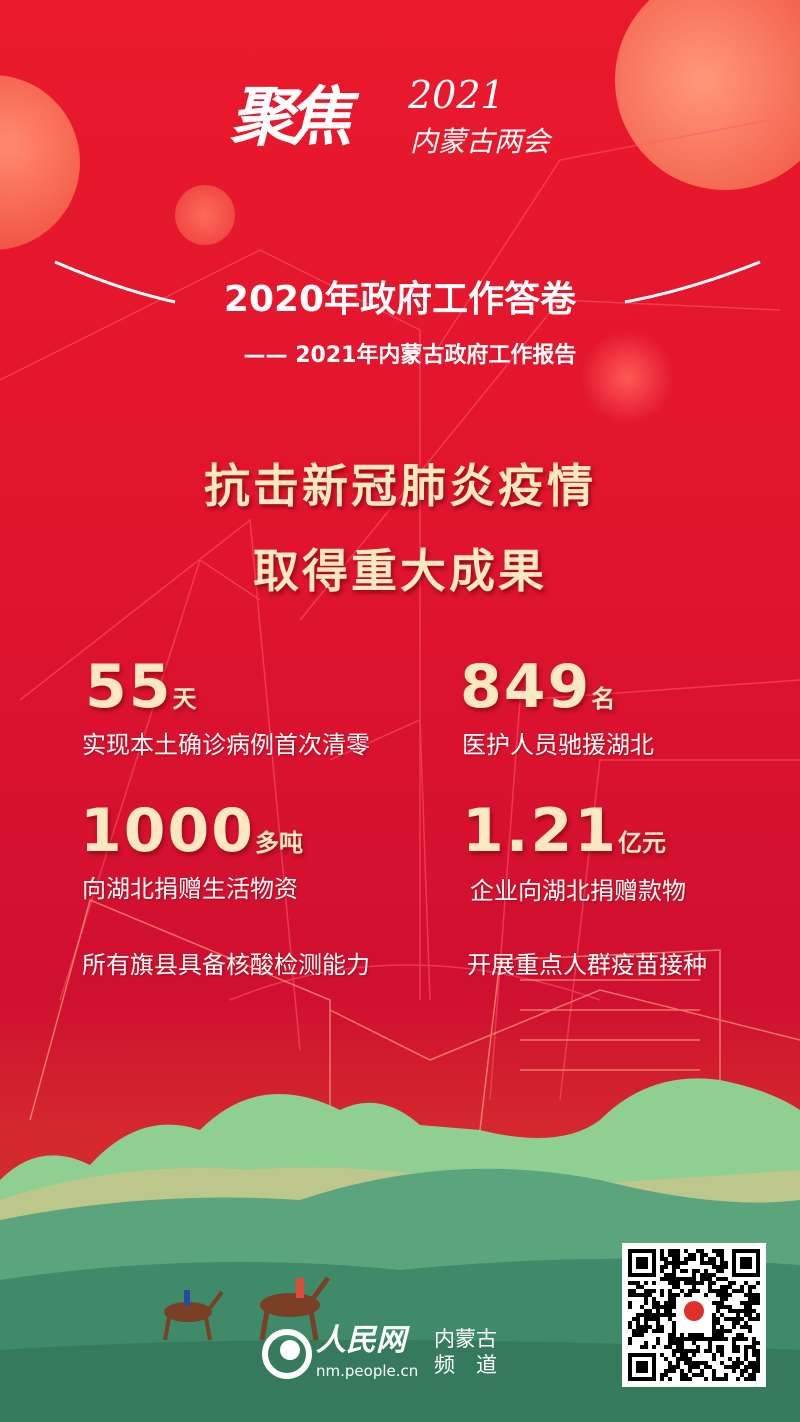 The image size is (800, 1422). Describe the element at coordinates (291, 117) in the screenshot. I see `logo-main-text: 聚焦` at that location.